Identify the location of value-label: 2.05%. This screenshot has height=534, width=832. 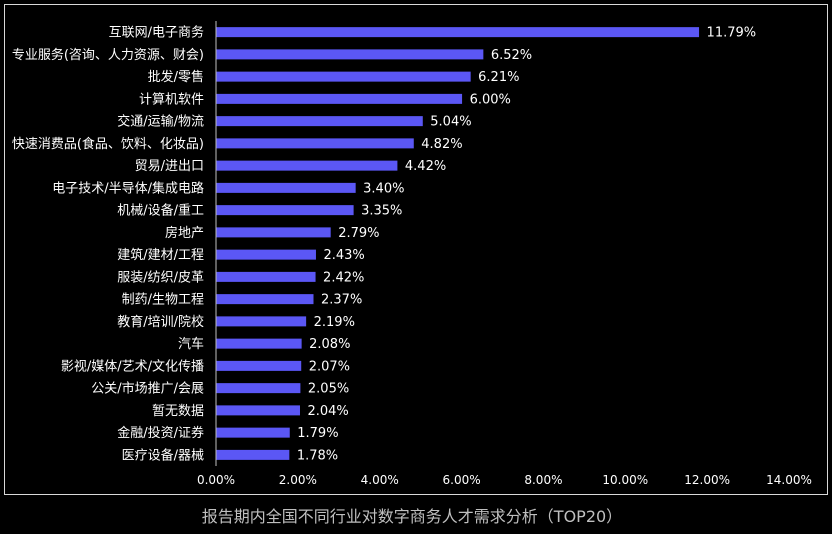
(328, 389).